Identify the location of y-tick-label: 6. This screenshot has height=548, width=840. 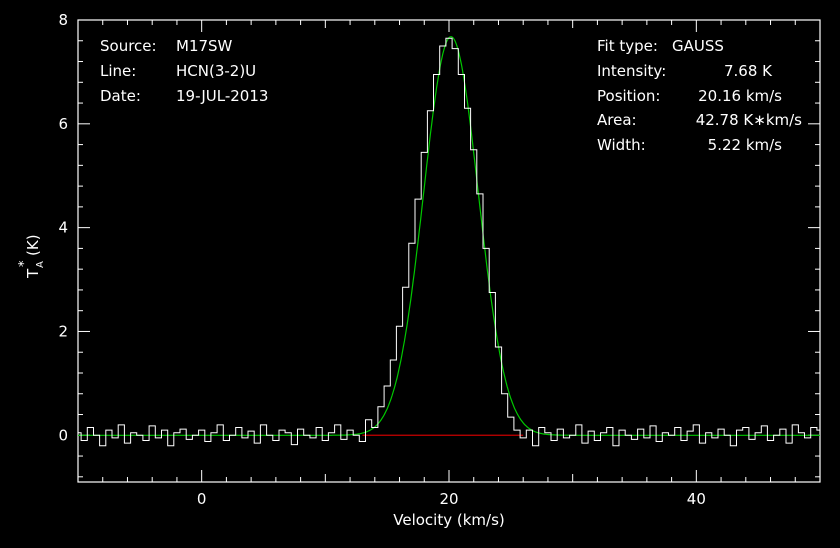
(63, 124).